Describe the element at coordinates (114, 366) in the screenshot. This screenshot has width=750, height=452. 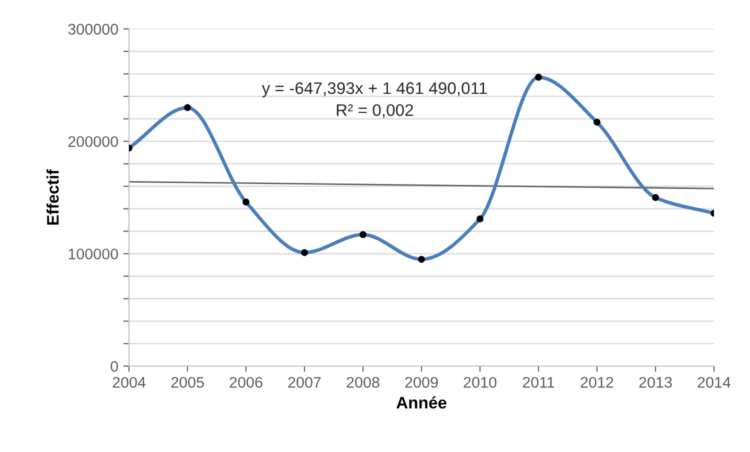
I see `y-tick-label: 0` at that location.